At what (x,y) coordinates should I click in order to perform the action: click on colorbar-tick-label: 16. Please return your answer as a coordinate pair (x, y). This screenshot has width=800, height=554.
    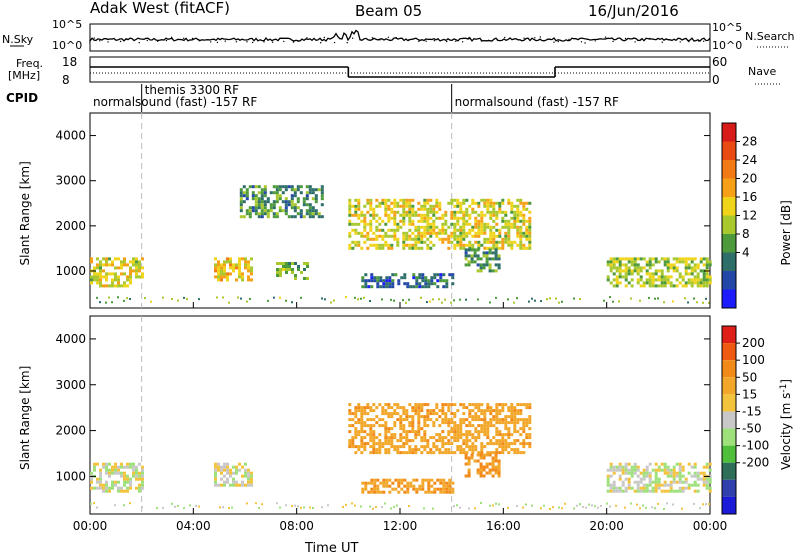
    Looking at the image, I should click on (749, 197).